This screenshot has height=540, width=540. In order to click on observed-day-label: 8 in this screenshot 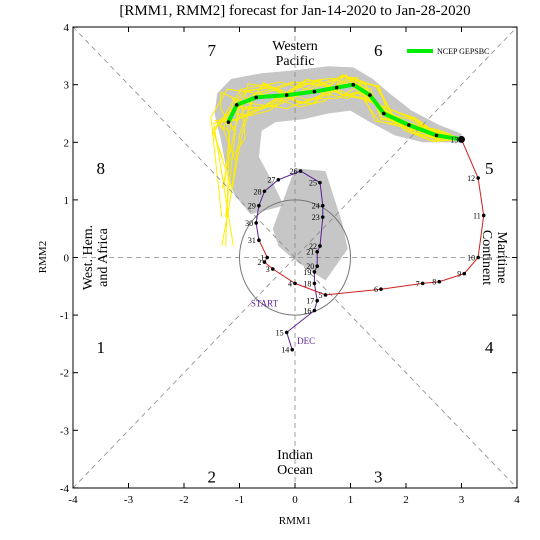, I will do `click(434, 282)`.